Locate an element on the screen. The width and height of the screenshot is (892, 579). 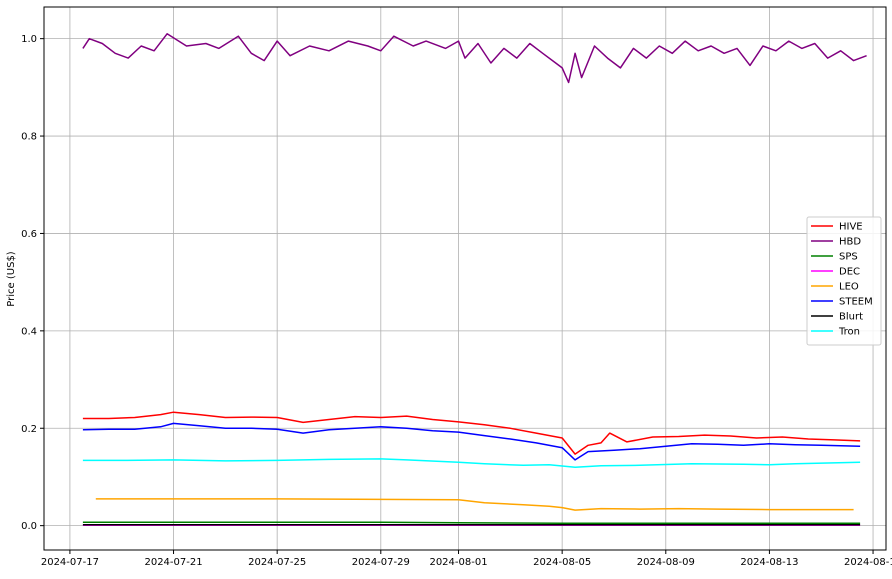
y-tick-label: 1.0 is located at coordinates (29, 39).